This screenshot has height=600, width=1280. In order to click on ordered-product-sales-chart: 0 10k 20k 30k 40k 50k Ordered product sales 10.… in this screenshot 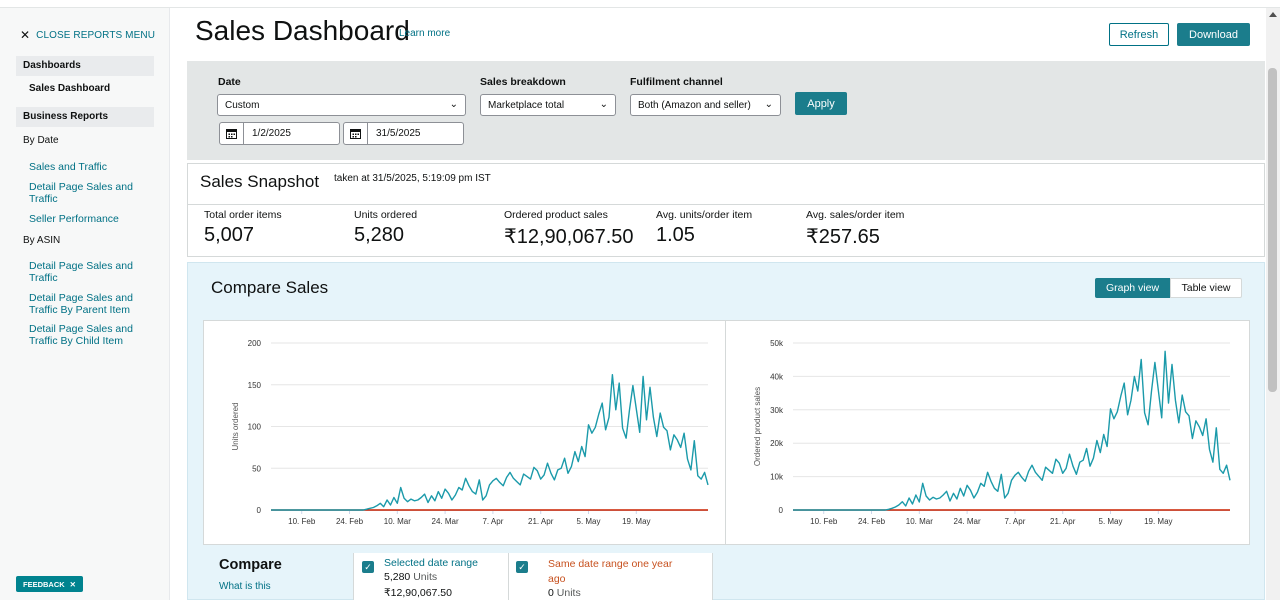, I will do `click(992, 432)`.